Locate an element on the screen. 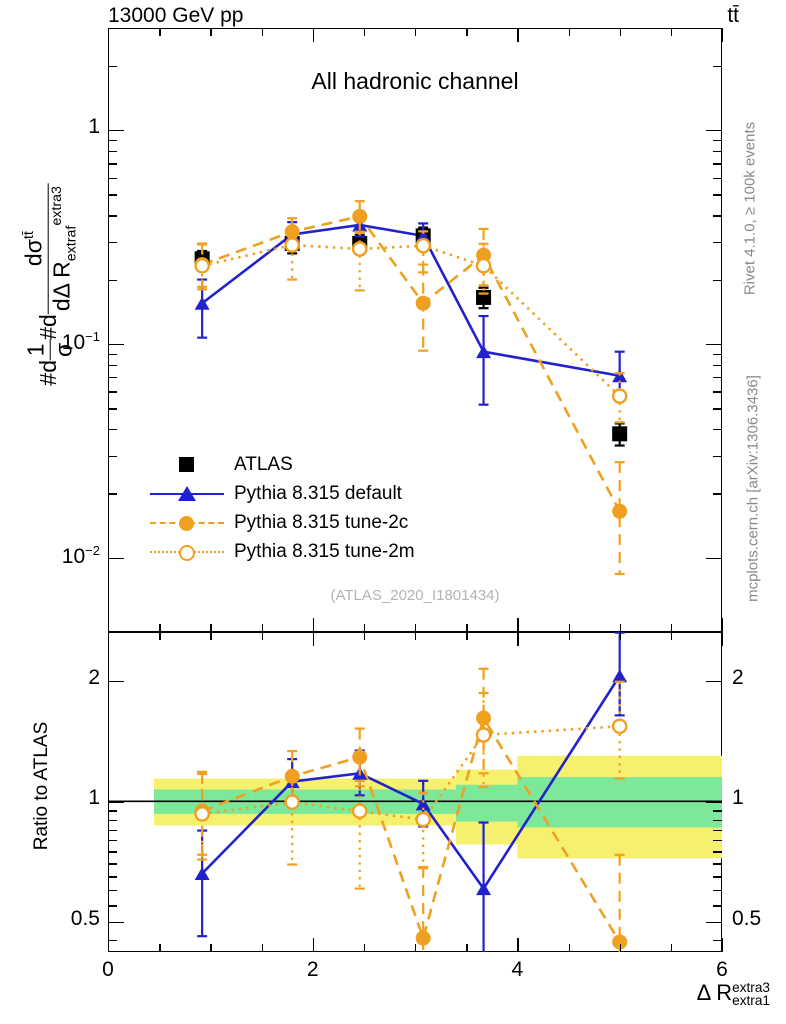 The height and width of the screenshot is (1024, 786). ratio-y-tick-label-right: 1 is located at coordinates (738, 798).